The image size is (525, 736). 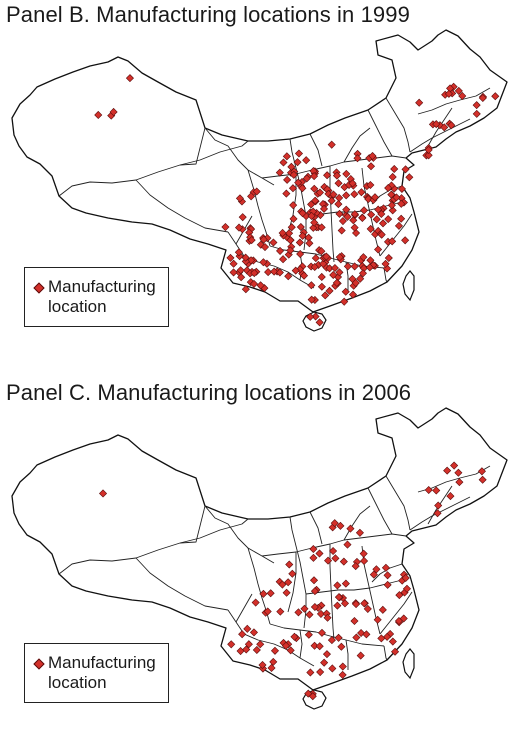 I want to click on panel-title: Panel B. Manufacturing locations in 1999, so click(x=208, y=14).